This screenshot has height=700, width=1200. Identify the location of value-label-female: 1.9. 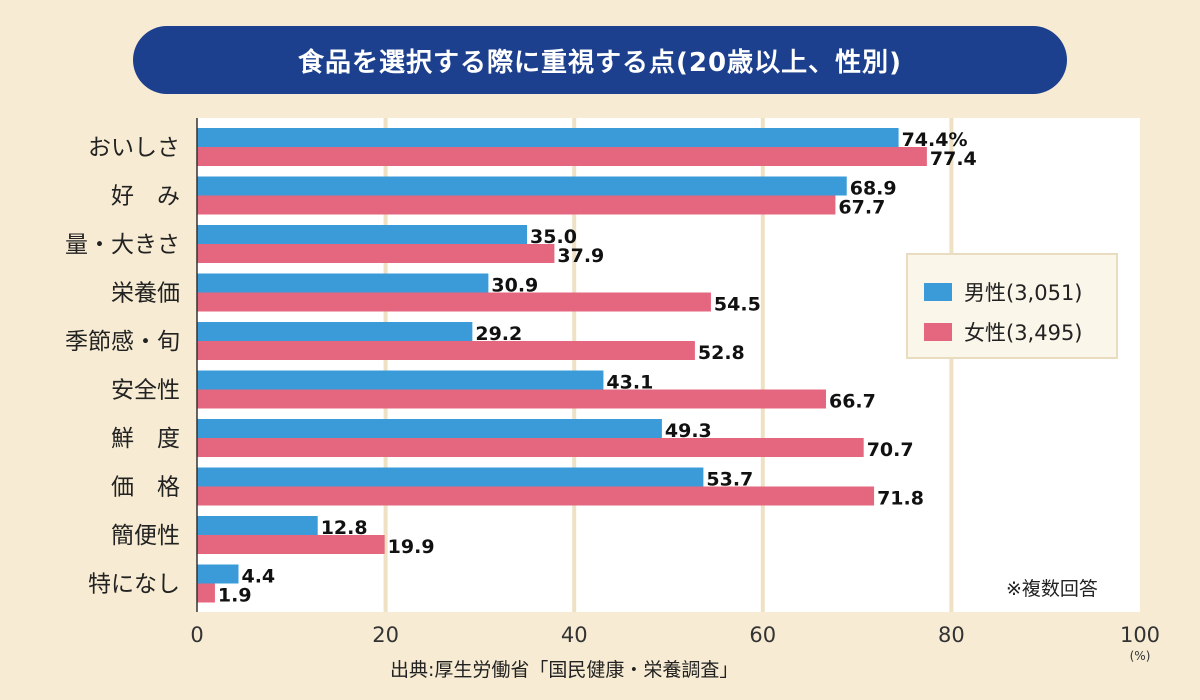
(235, 596).